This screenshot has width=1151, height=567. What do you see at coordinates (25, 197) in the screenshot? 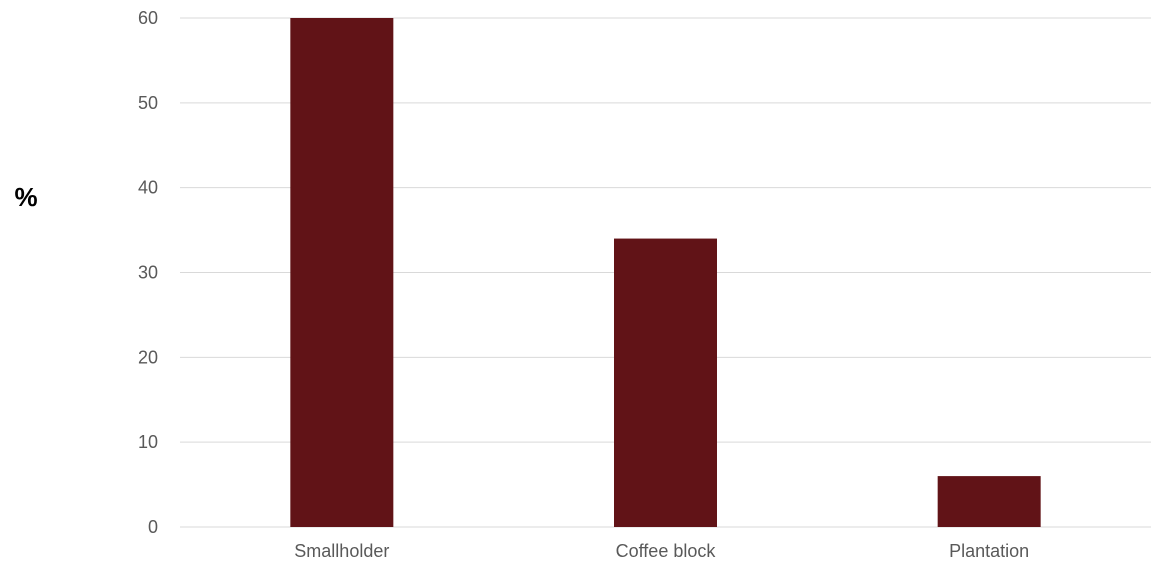
I see `y-axis-label: %` at bounding box center [25, 197].